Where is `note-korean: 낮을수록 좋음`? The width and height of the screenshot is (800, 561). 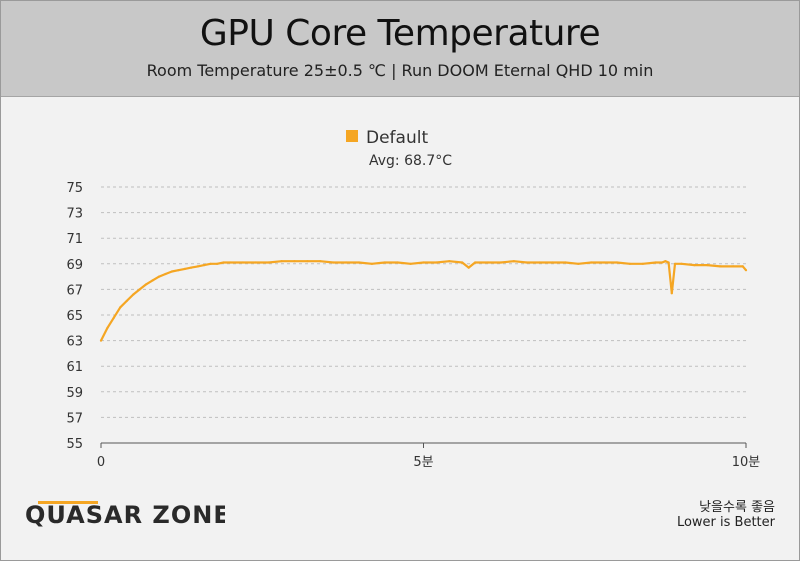 note-korean: 낮을수록 좋음 is located at coordinates (737, 507).